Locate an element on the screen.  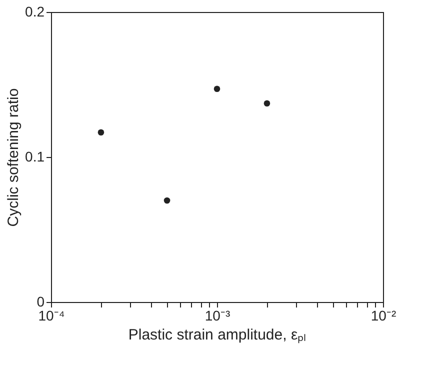
x-tick-label: 10⁻² is located at coordinates (383, 316).